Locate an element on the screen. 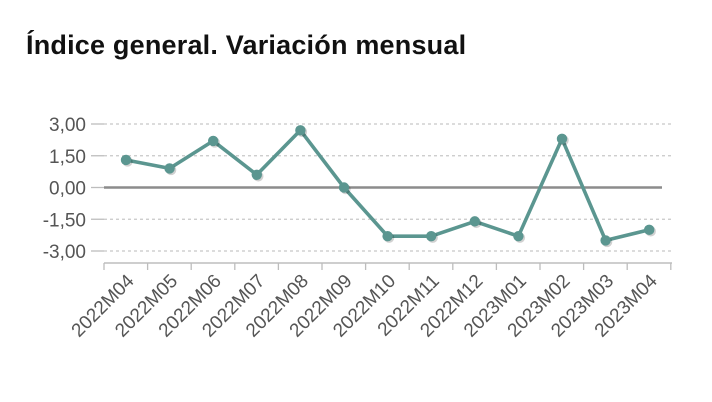  y-tick-label: -1,50 is located at coordinates (64, 220).